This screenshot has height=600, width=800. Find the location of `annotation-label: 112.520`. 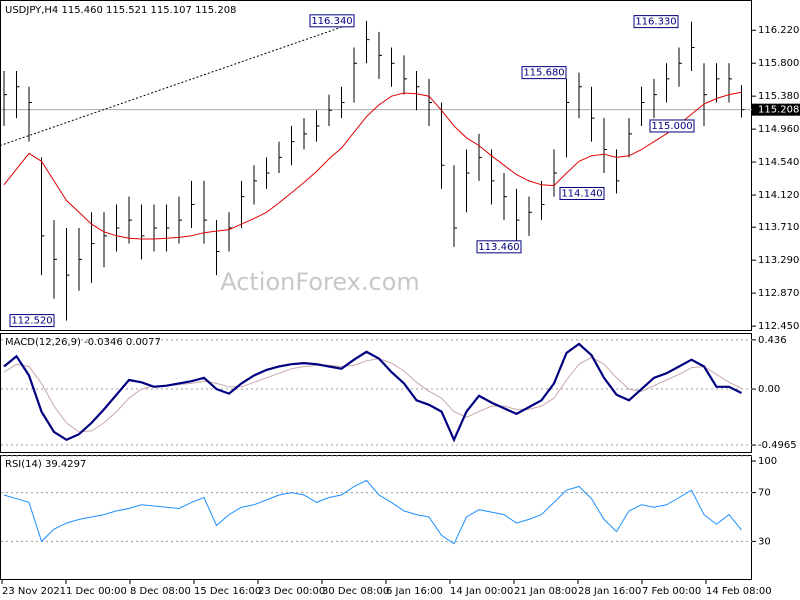

annotation-label: 112.520 is located at coordinates (31, 321).